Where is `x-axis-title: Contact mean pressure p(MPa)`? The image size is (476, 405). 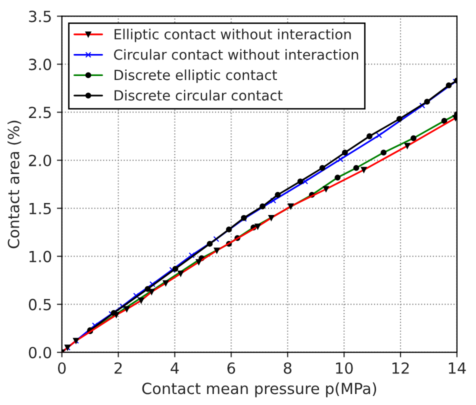 x-axis-title: Contact mean pressure p(MPa) is located at coordinates (259, 390).